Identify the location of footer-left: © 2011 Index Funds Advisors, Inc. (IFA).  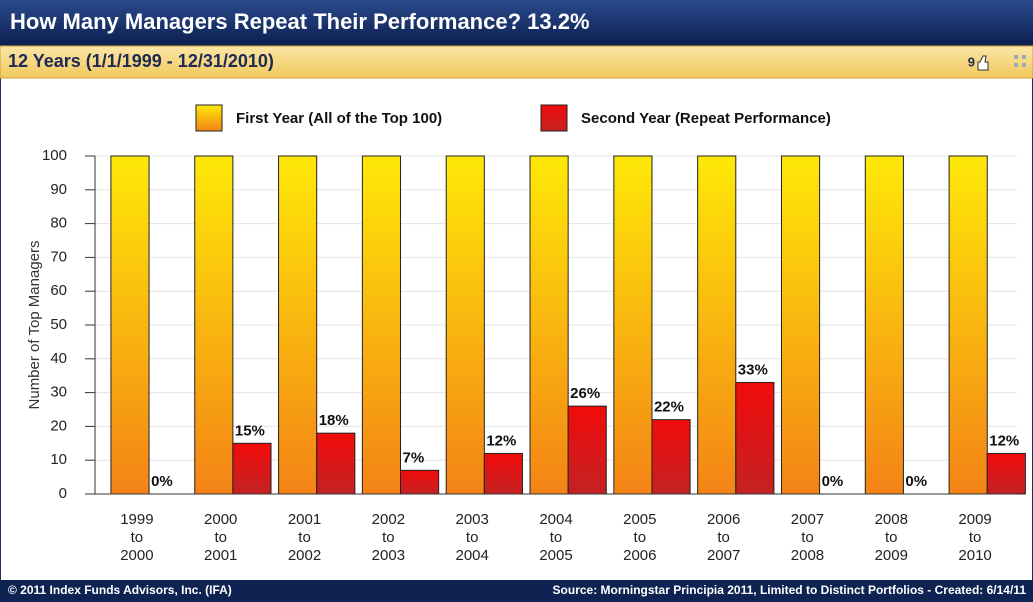
(120, 590).